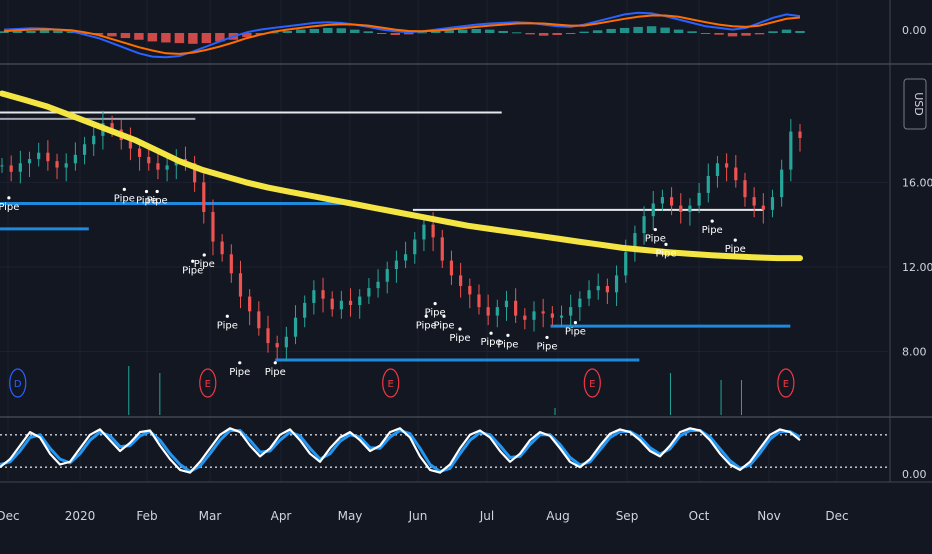 The height and width of the screenshot is (554, 932). What do you see at coordinates (915, 104) in the screenshot?
I see `currency-badge` at bounding box center [915, 104].